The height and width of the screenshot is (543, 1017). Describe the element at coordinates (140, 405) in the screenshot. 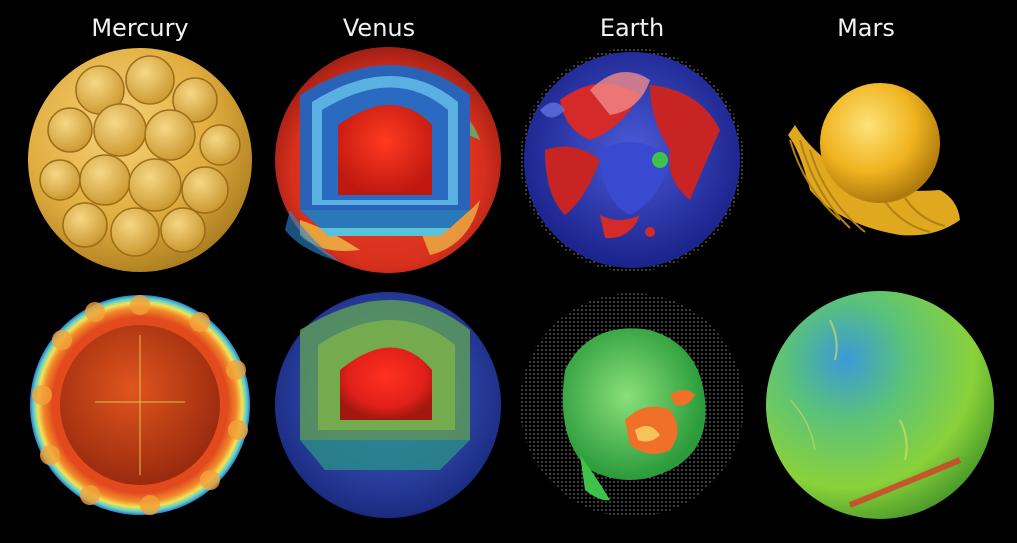

I see `mercury-cross-section` at that location.